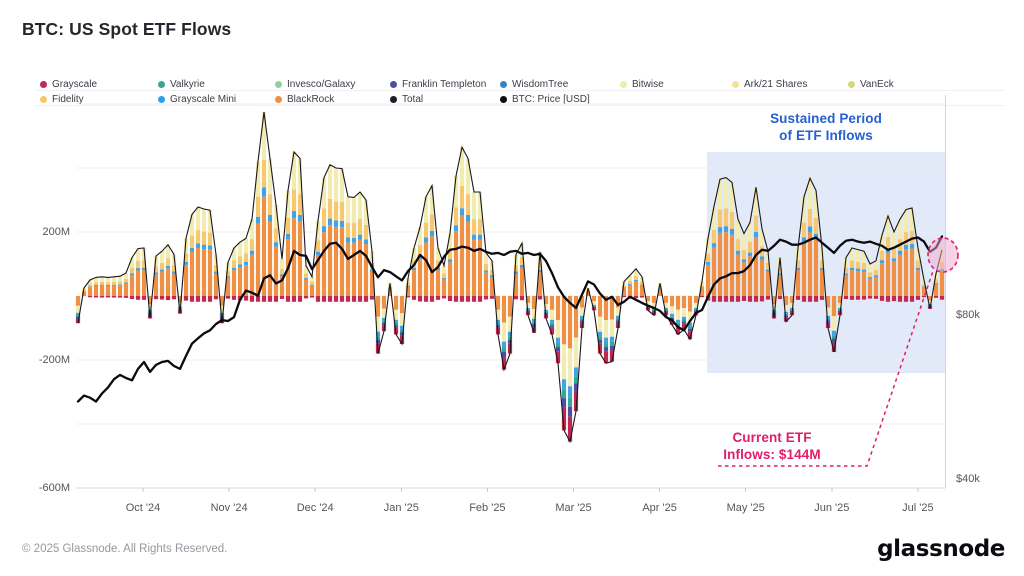 The width and height of the screenshot is (1024, 576). What do you see at coordinates (534, 84) in the screenshot?
I see `legend-item-wisdomtree: WisdomTree` at bounding box center [534, 84].